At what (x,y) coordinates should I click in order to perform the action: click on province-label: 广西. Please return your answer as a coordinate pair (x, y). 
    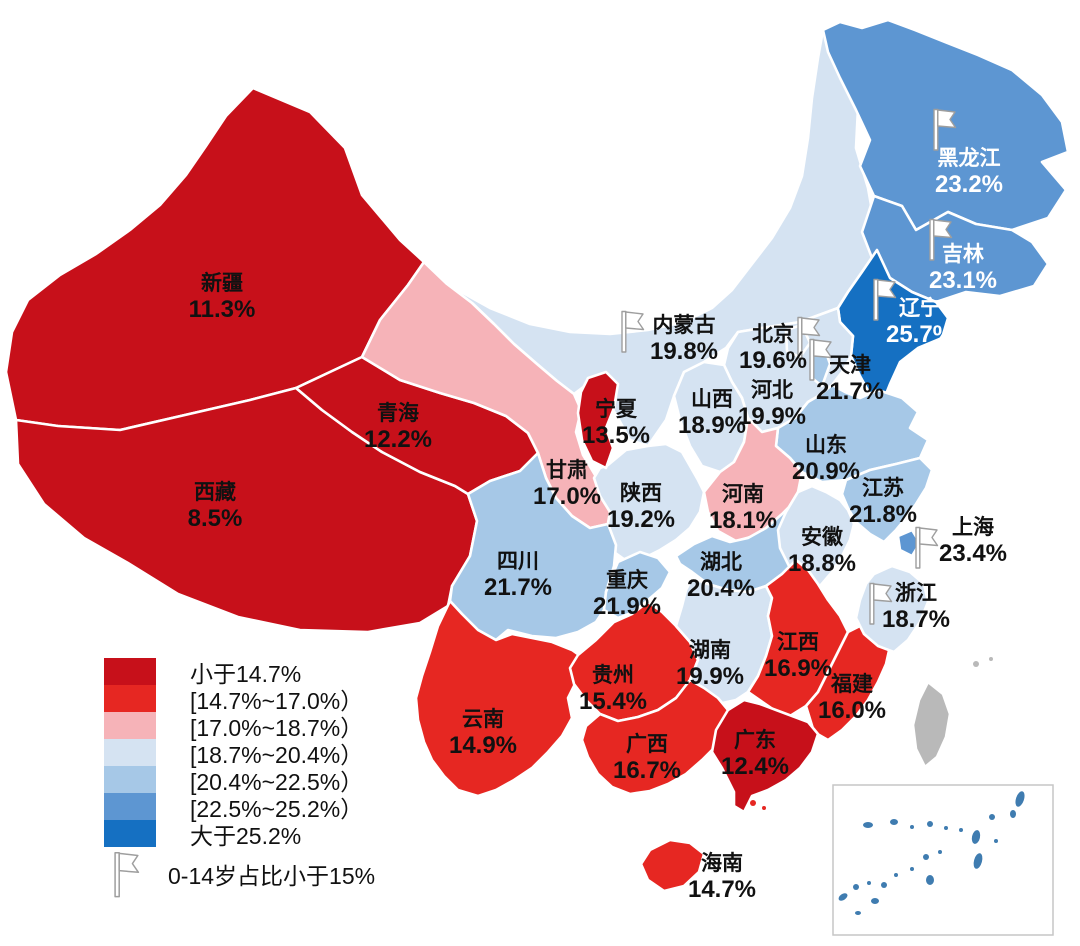
    Looking at the image, I should click on (647, 744).